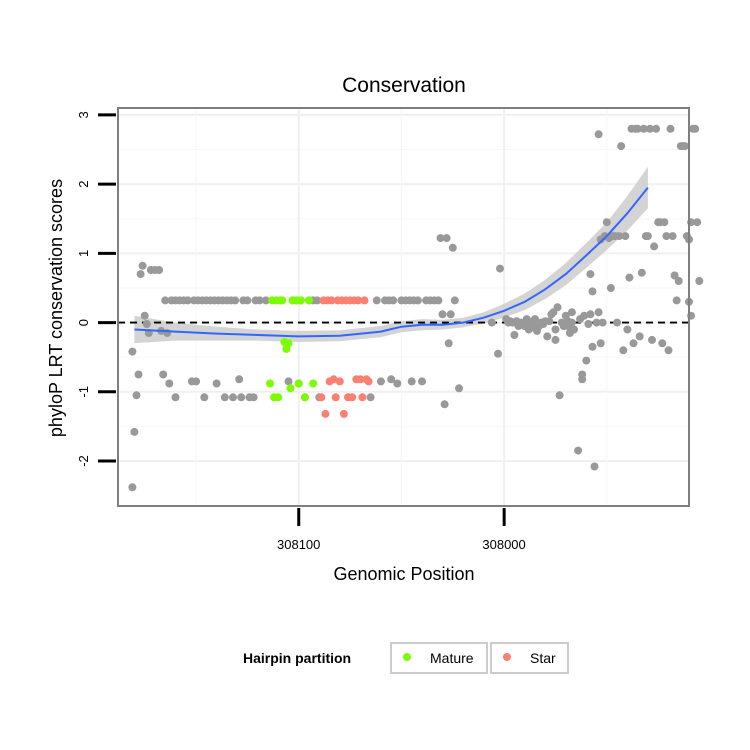 The width and height of the screenshot is (750, 750). Describe the element at coordinates (83, 392) in the screenshot. I see `y-tick-label: -1` at that location.